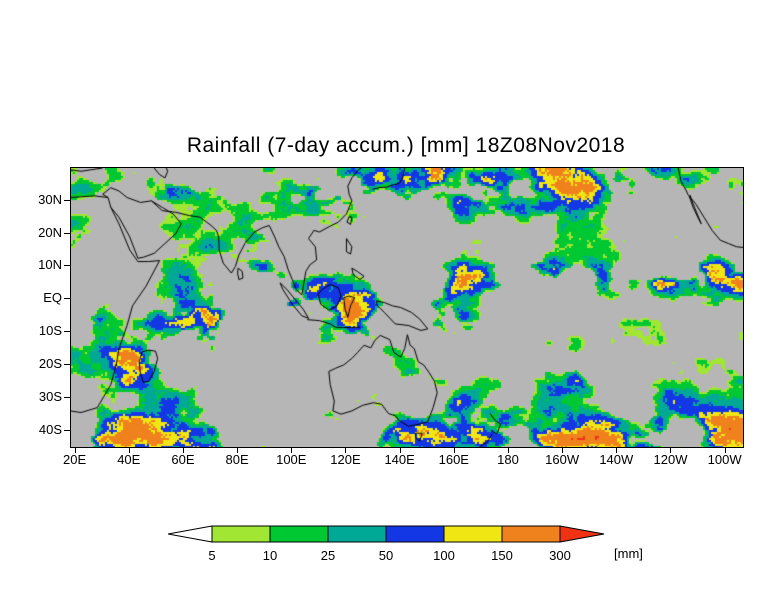 The height and width of the screenshot is (612, 784). What do you see at coordinates (444, 555) in the screenshot?
I see `colorbar-level-label: 100` at bounding box center [444, 555].